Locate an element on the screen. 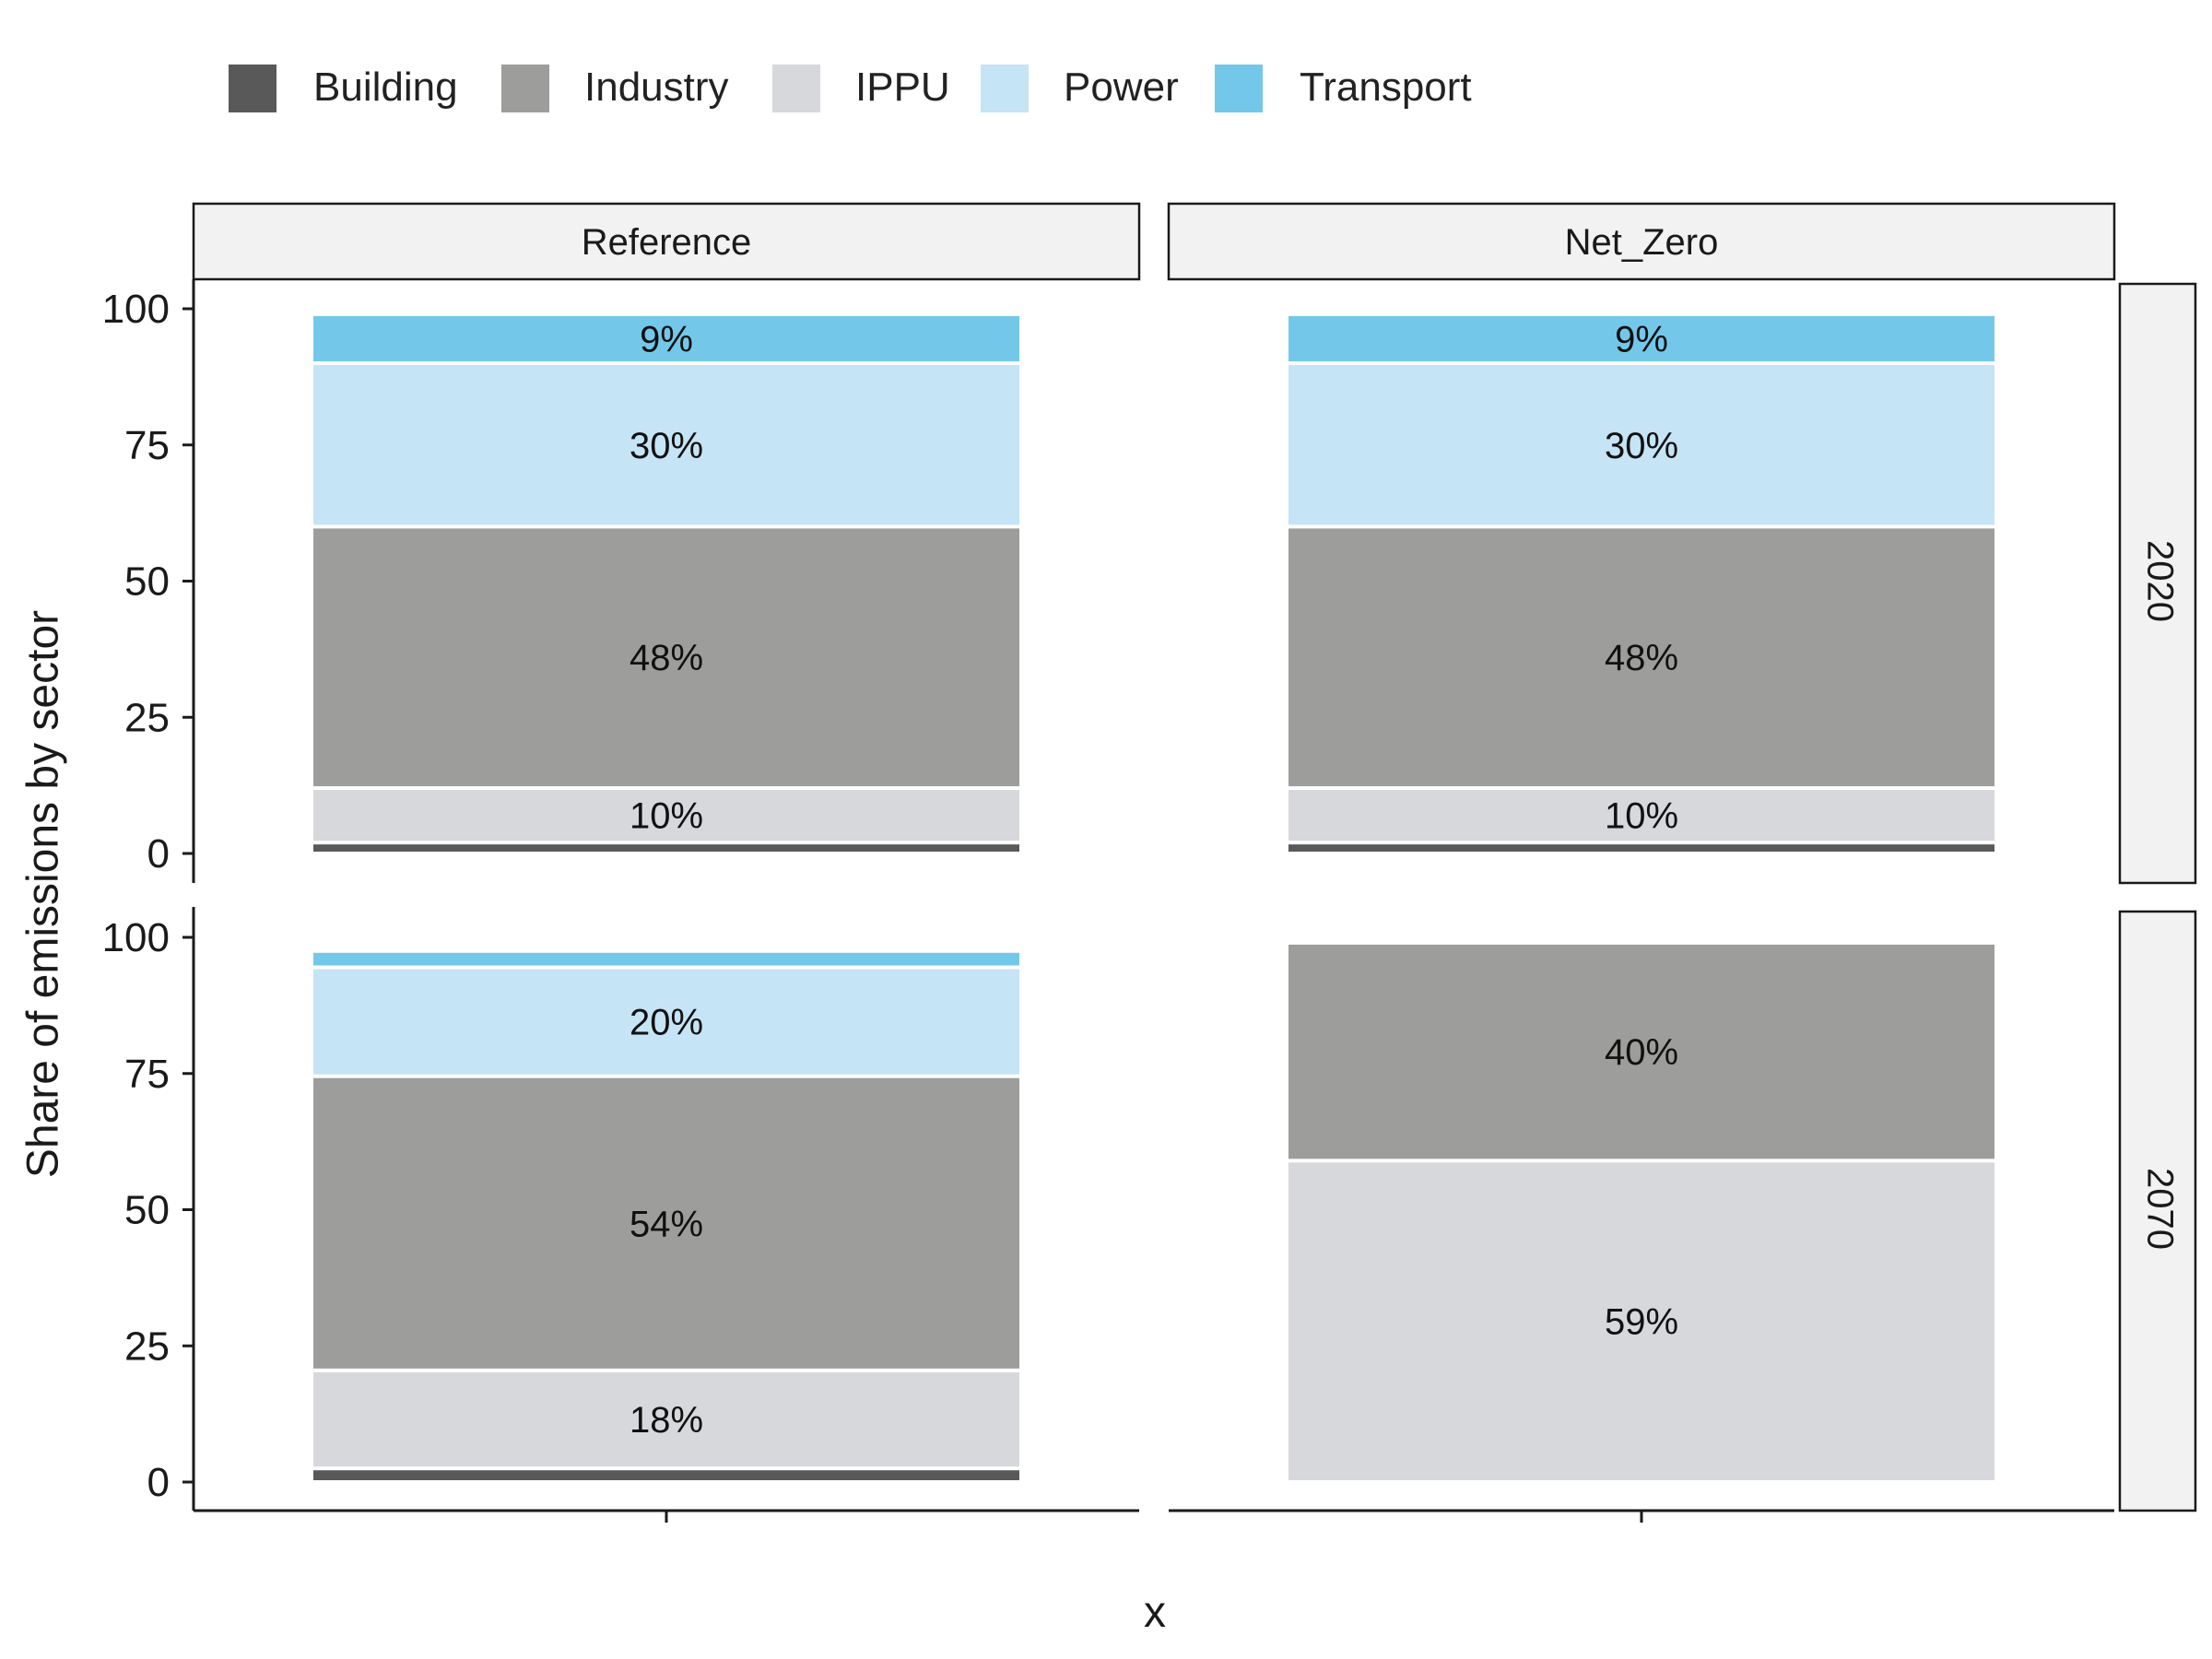 This screenshot has height=1659, width=2212. y-axis-row-2070: 0 25 50 75 100 is located at coordinates (148, 1209).